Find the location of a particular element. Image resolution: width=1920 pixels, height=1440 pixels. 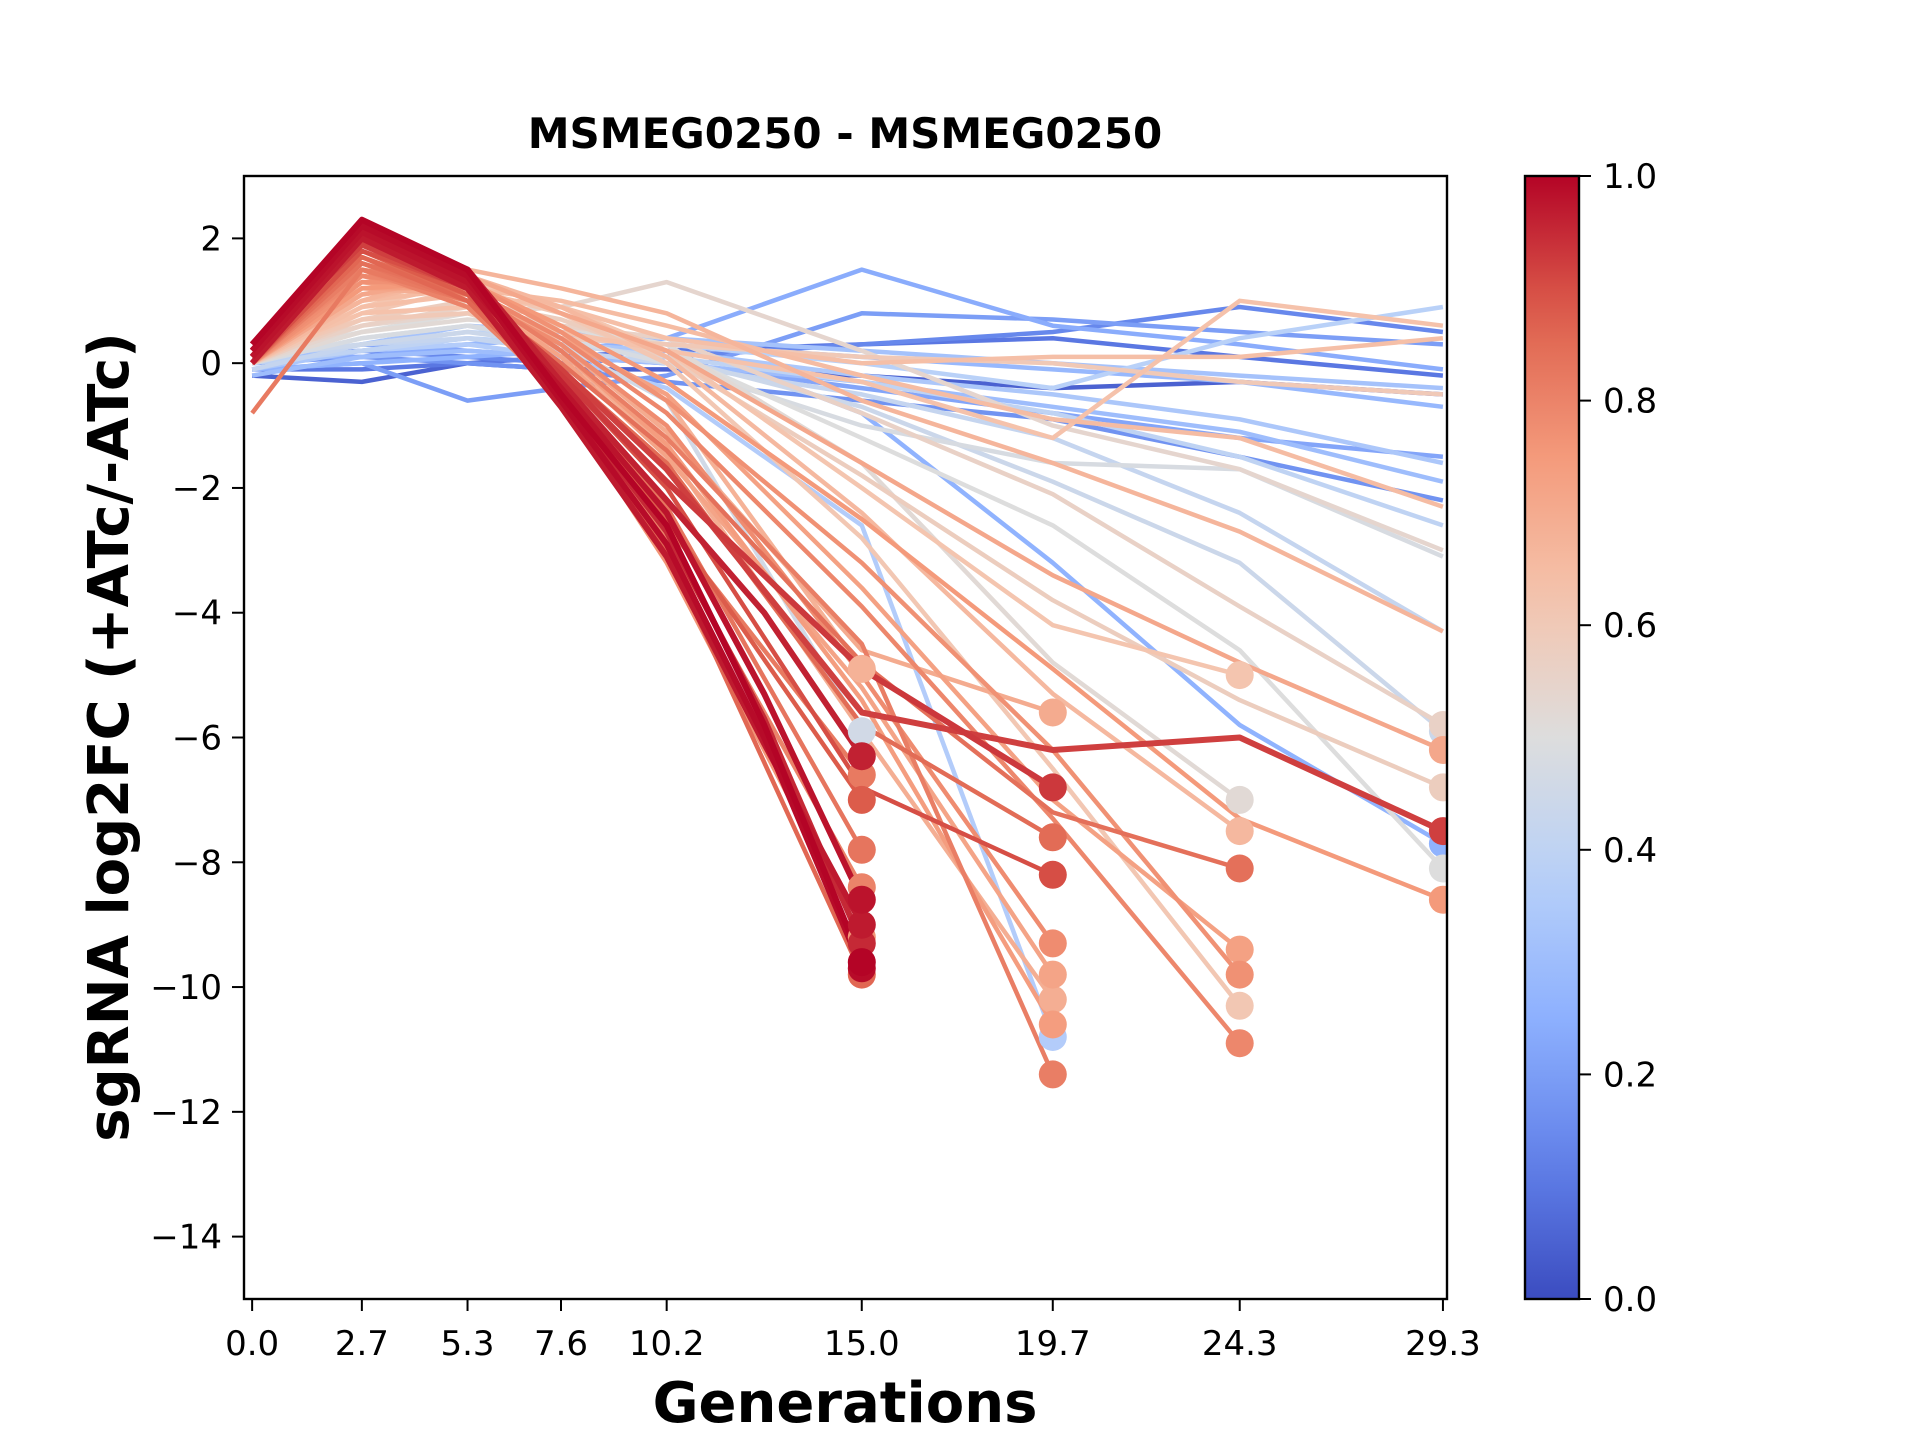

x-axis-label: Generations is located at coordinates (845, 1403).